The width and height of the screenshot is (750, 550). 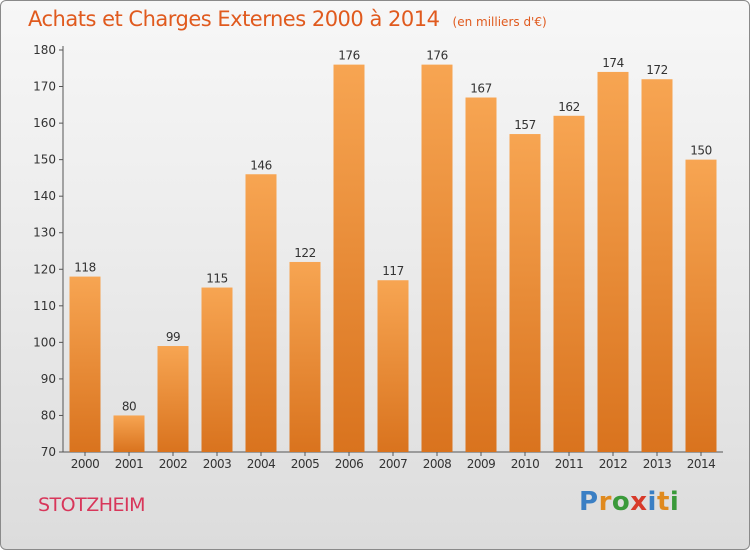 What do you see at coordinates (216, 279) in the screenshot?
I see `bar-value-label: 115` at bounding box center [216, 279].